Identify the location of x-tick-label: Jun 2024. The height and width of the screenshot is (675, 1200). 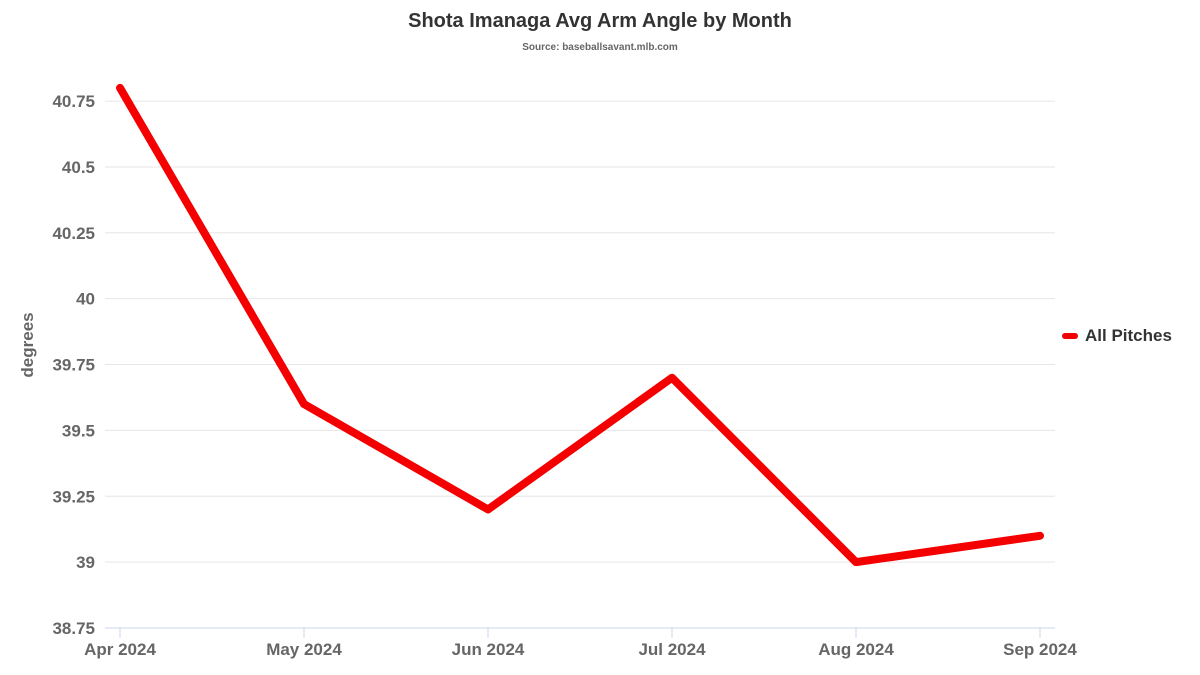
(488, 649).